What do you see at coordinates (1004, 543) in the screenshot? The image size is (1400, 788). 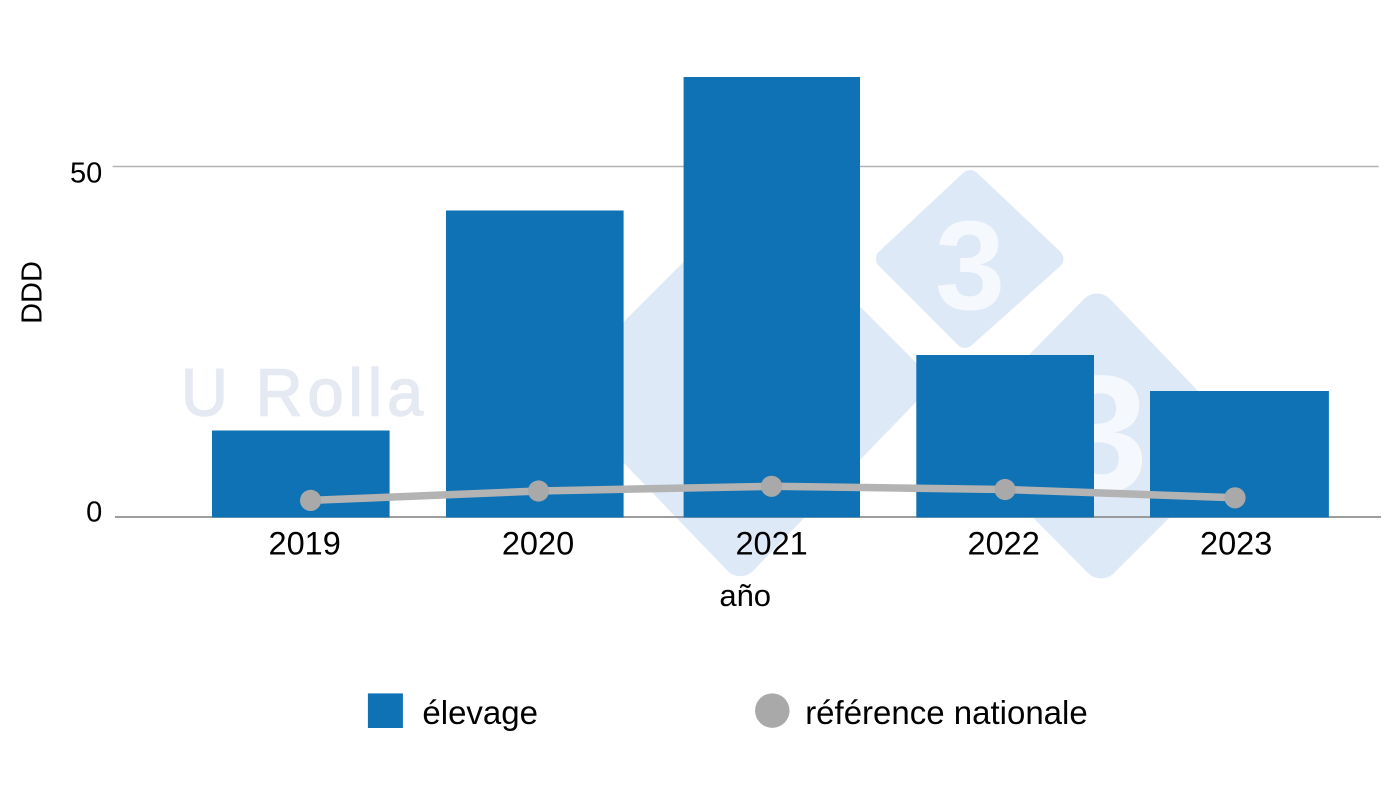 I see `svg-text: 2022` at bounding box center [1004, 543].